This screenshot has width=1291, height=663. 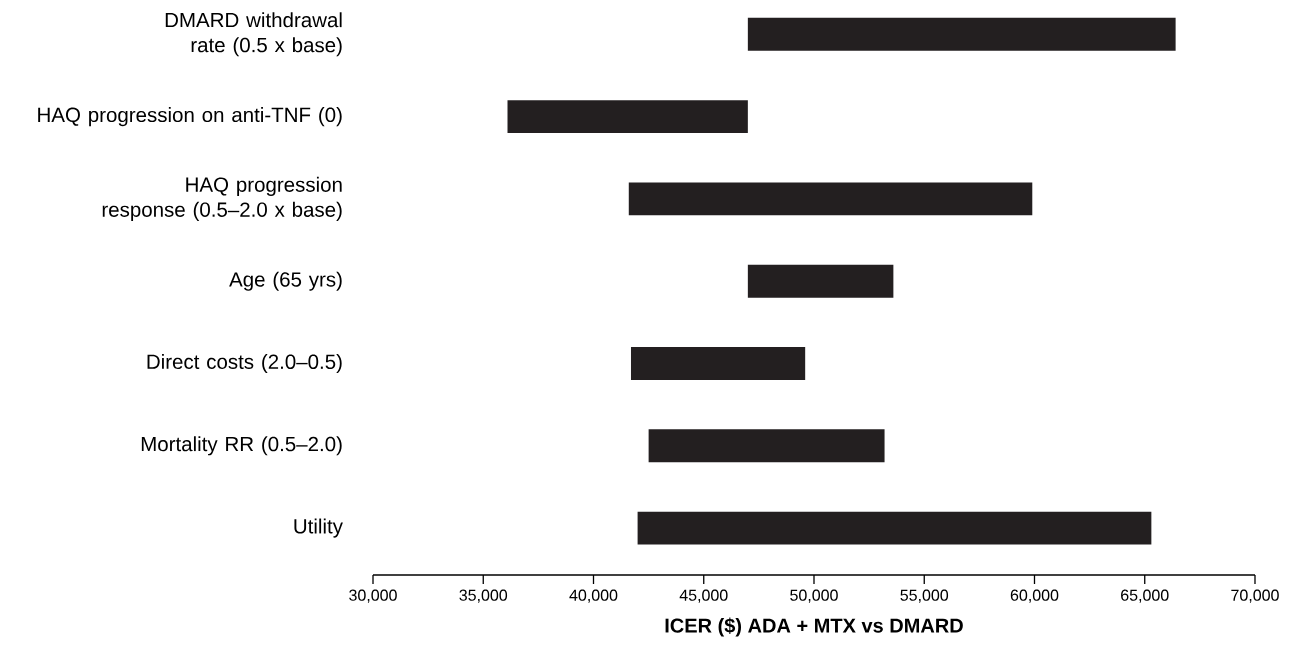 What do you see at coordinates (814, 627) in the screenshot?
I see `x-axis-title: ICER ($) ADA + MTX vs DMARD` at bounding box center [814, 627].